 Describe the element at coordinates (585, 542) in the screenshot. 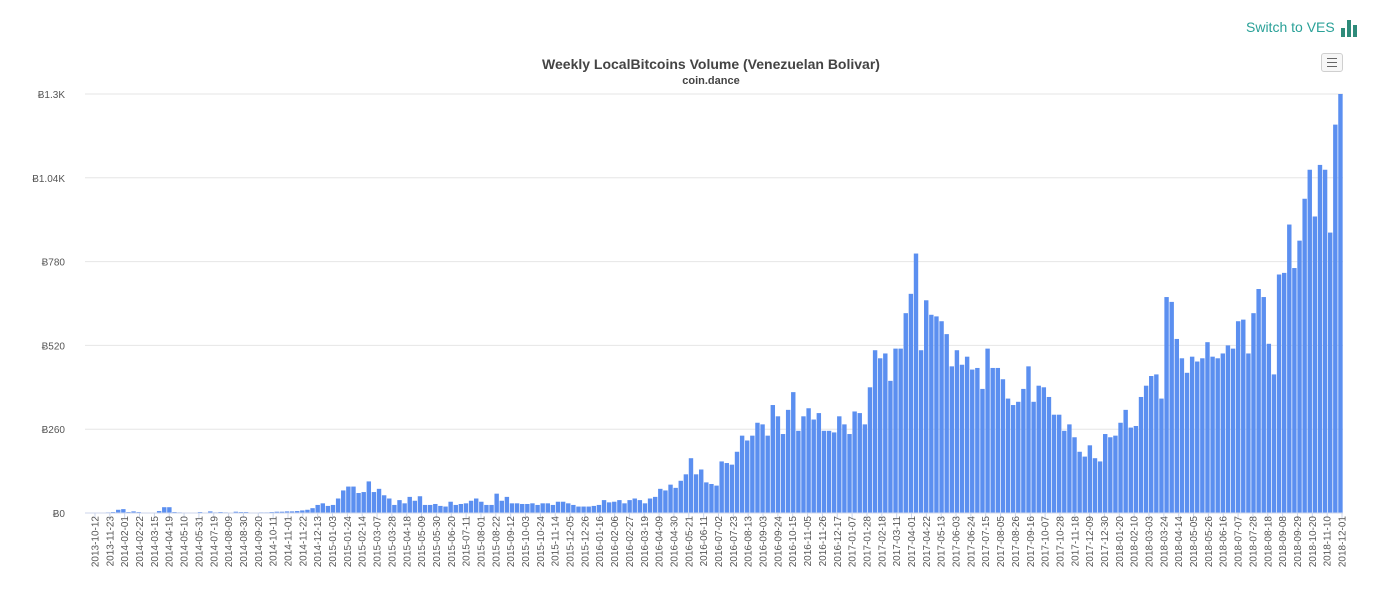

I see `x-tick-label: 2015-12-26` at that location.